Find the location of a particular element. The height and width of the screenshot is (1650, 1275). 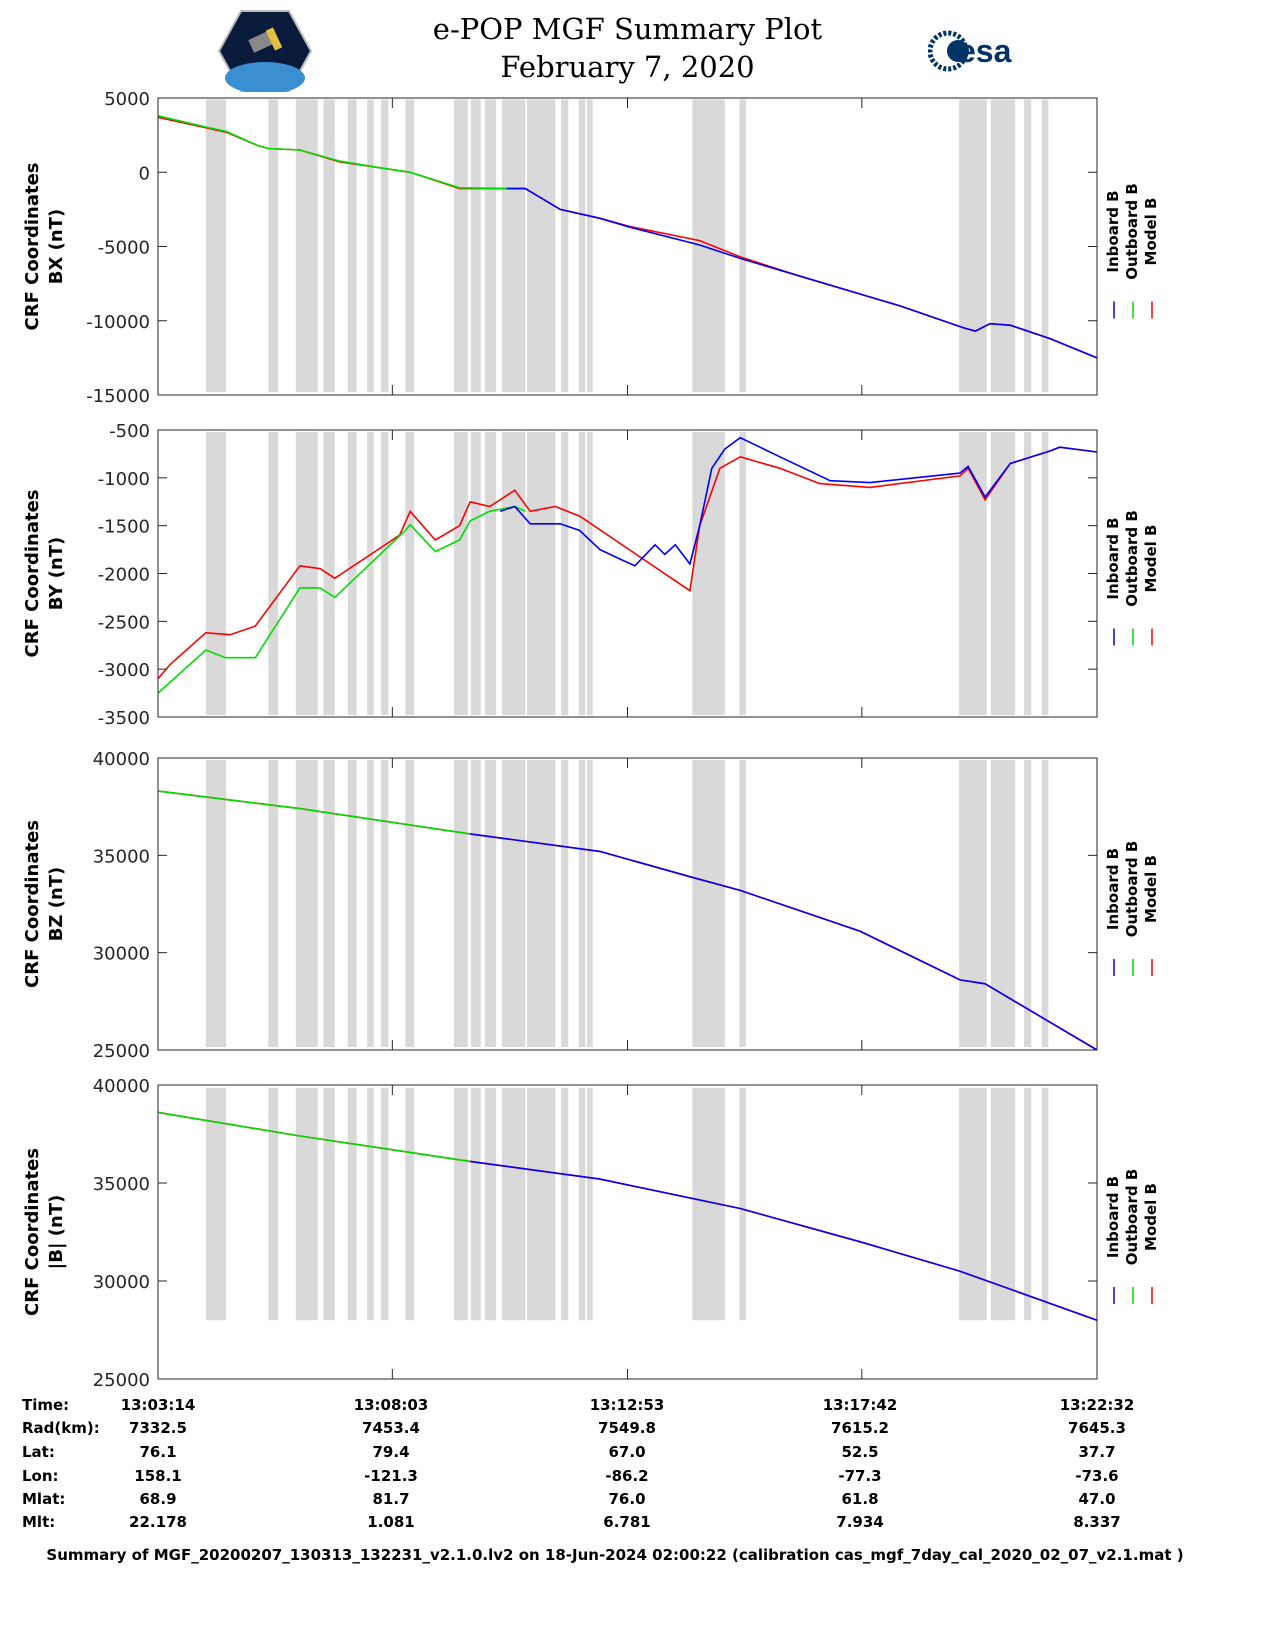

table-row-label: Time: is located at coordinates (46, 1405).